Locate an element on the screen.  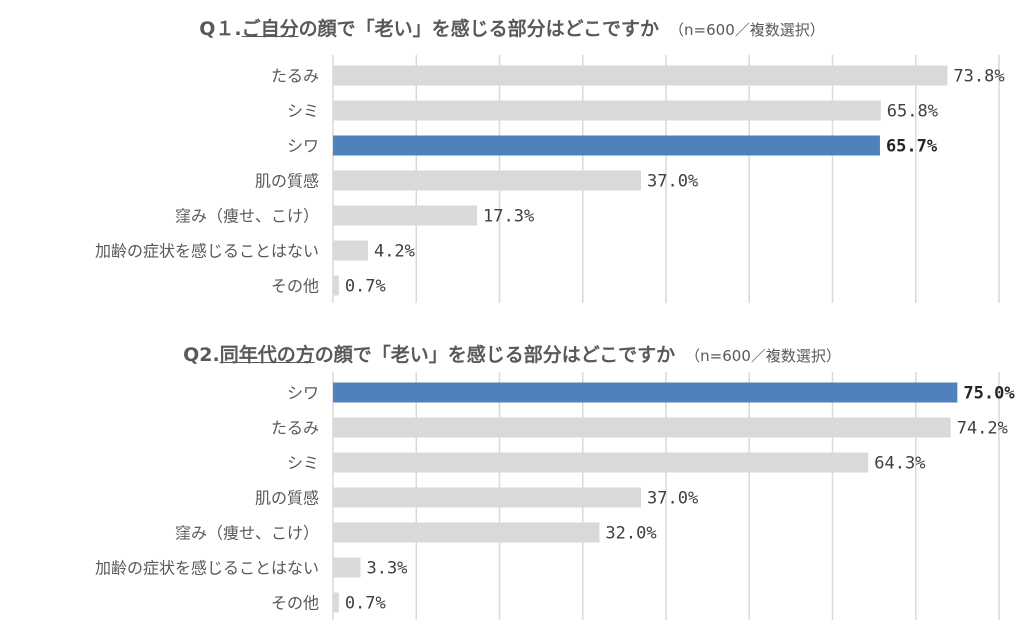
chart1-title-question: の顔で「老い」を感じる部分はどこですか is located at coordinates (479, 29).